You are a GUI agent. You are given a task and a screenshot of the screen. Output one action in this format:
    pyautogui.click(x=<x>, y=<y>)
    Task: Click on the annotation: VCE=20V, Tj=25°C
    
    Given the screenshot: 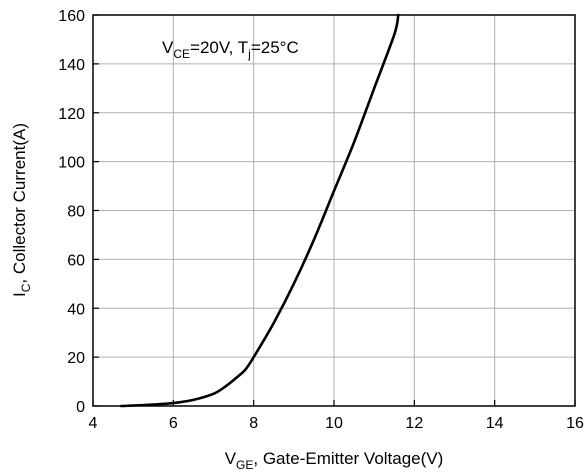 What is the action you would take?
    pyautogui.click(x=230, y=49)
    